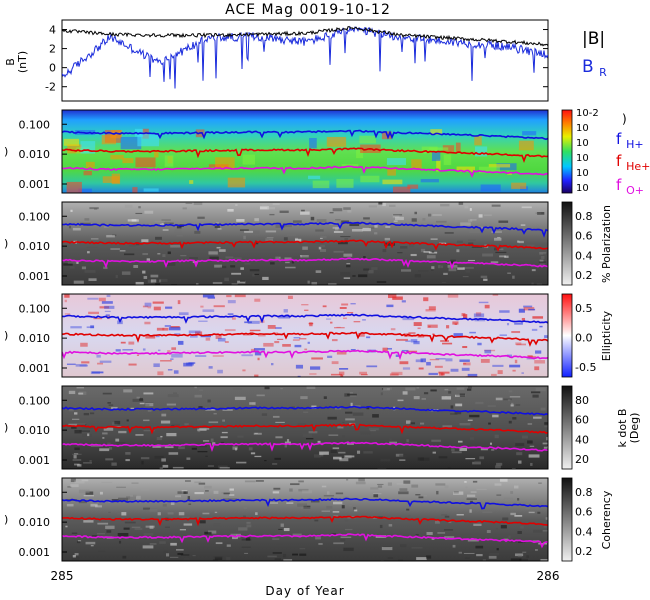 This screenshot has height=600, width=650. Describe the element at coordinates (305, 243) in the screenshot. I see `polarization-spectrogram` at that location.